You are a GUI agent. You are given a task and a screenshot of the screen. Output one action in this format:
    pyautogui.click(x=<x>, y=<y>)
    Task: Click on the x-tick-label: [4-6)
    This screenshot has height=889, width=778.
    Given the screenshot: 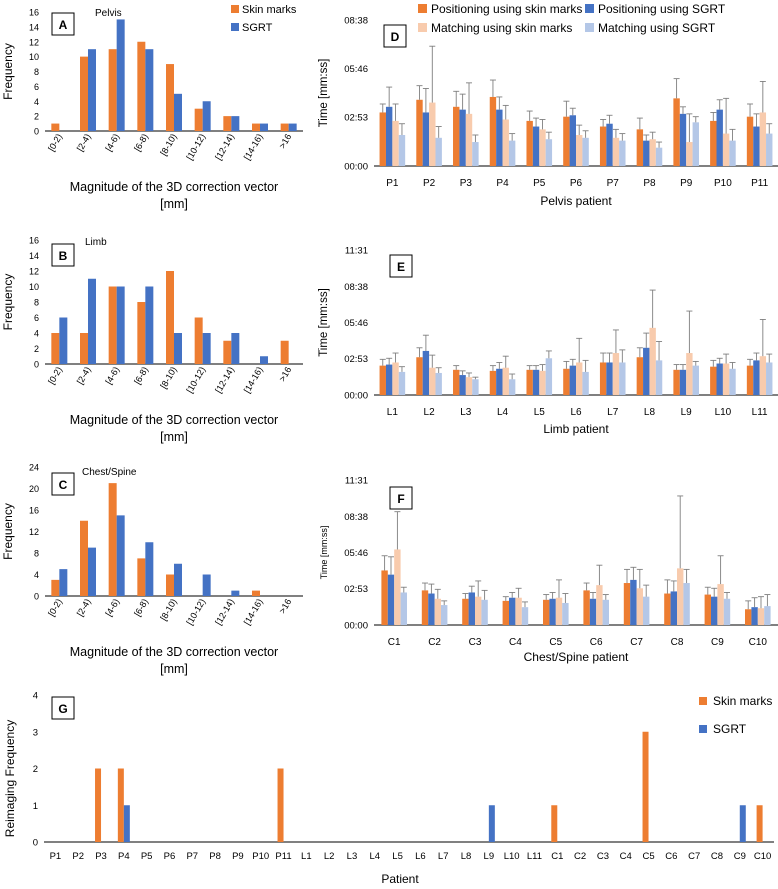 What is the action you would take?
    pyautogui.click(x=112, y=607)
    